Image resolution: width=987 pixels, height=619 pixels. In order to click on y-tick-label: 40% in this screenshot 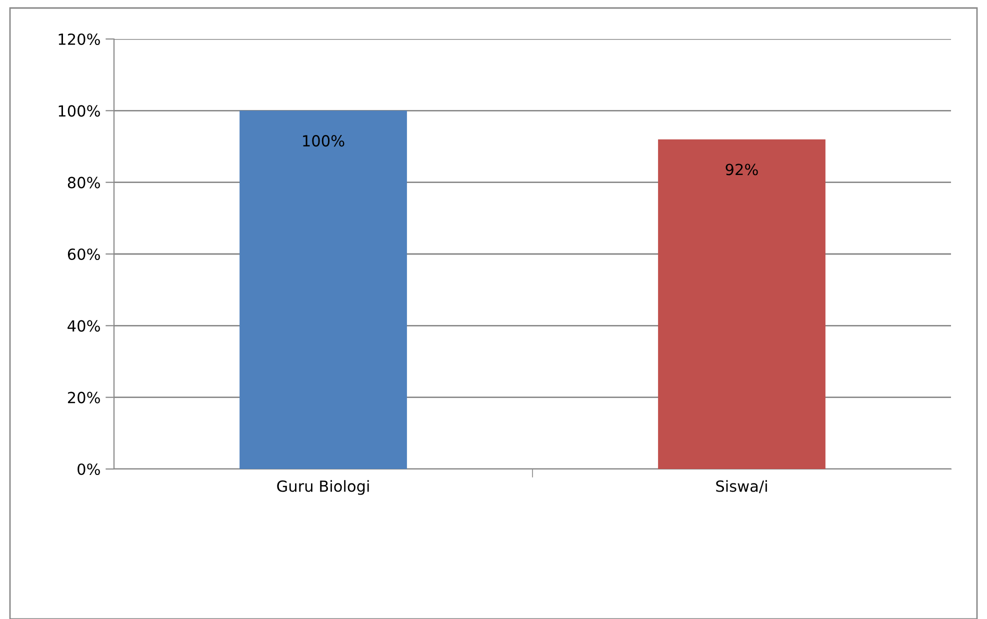, I will do `click(84, 326)`.